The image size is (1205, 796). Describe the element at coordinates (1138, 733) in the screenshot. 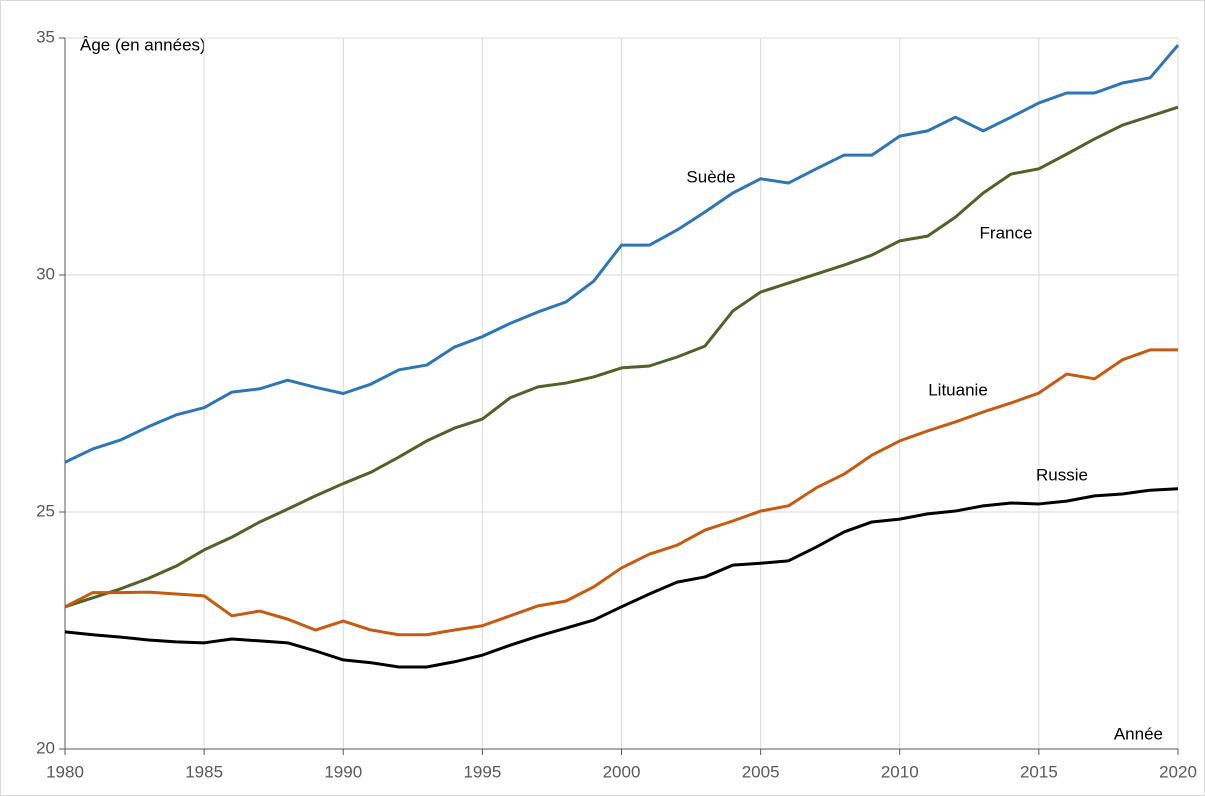

I see `x-axis-label: Année` at that location.